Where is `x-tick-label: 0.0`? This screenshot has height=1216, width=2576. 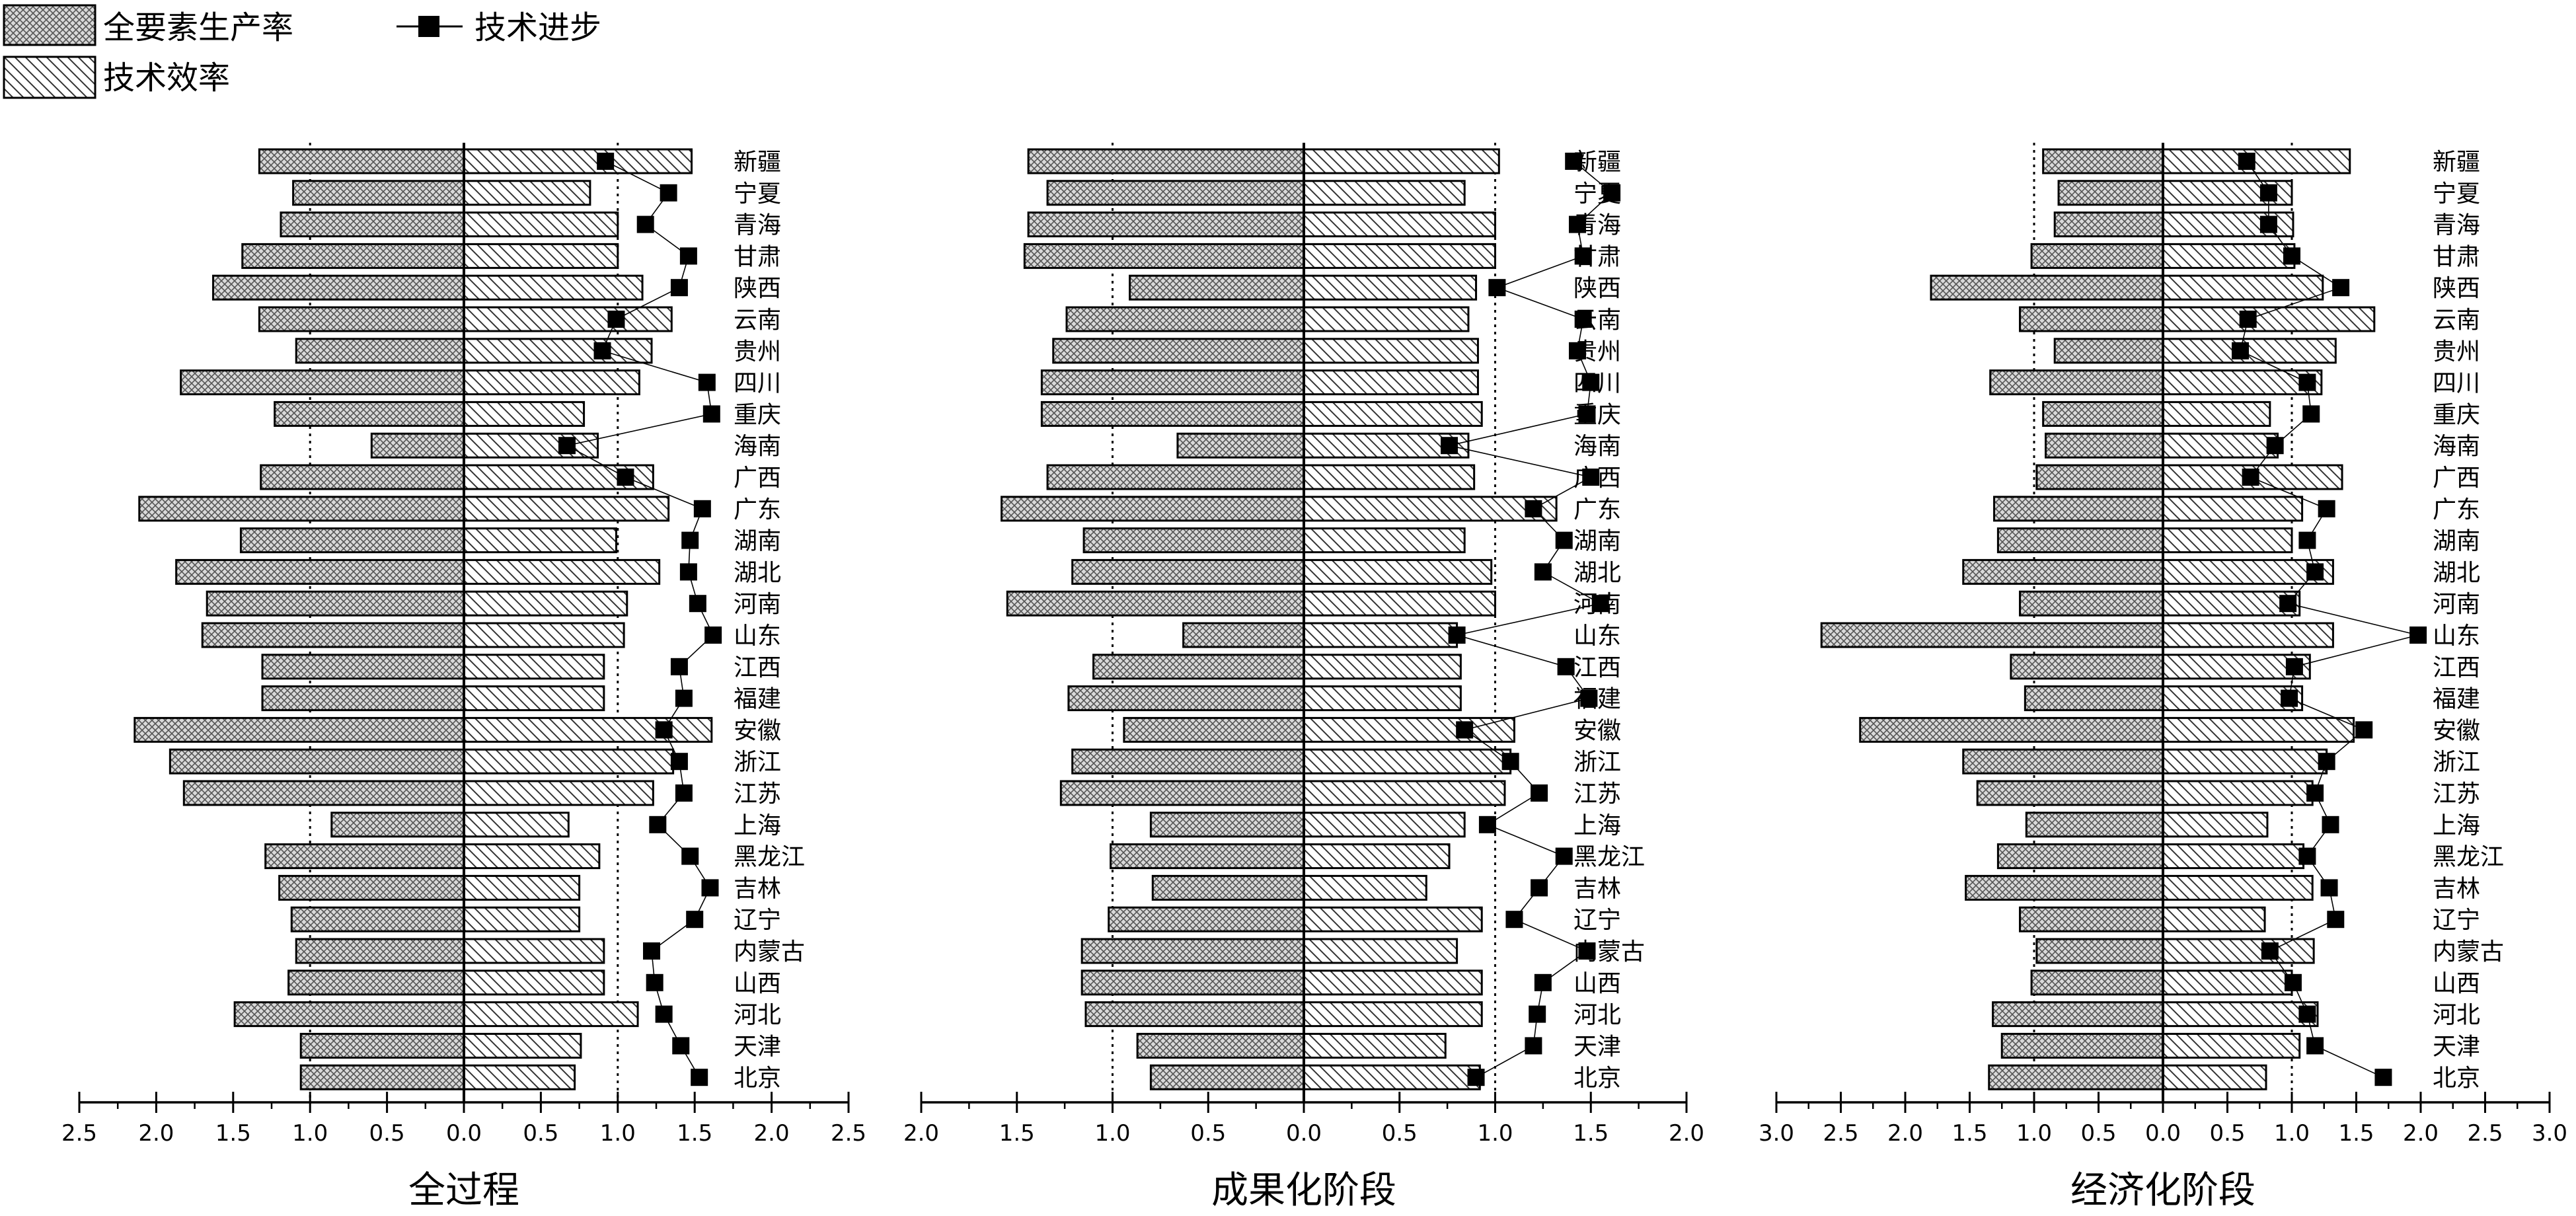 x-tick-label: 0.0 is located at coordinates (464, 1133).